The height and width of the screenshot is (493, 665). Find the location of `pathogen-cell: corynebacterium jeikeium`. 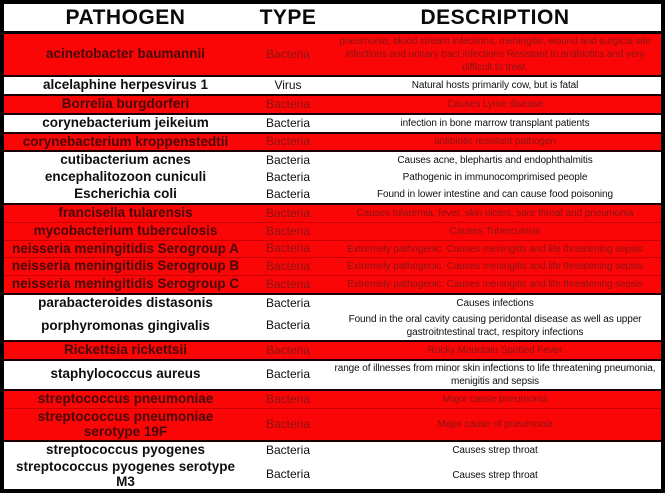

pathogen-cell: corynebacterium jeikeium is located at coordinates (125, 122).